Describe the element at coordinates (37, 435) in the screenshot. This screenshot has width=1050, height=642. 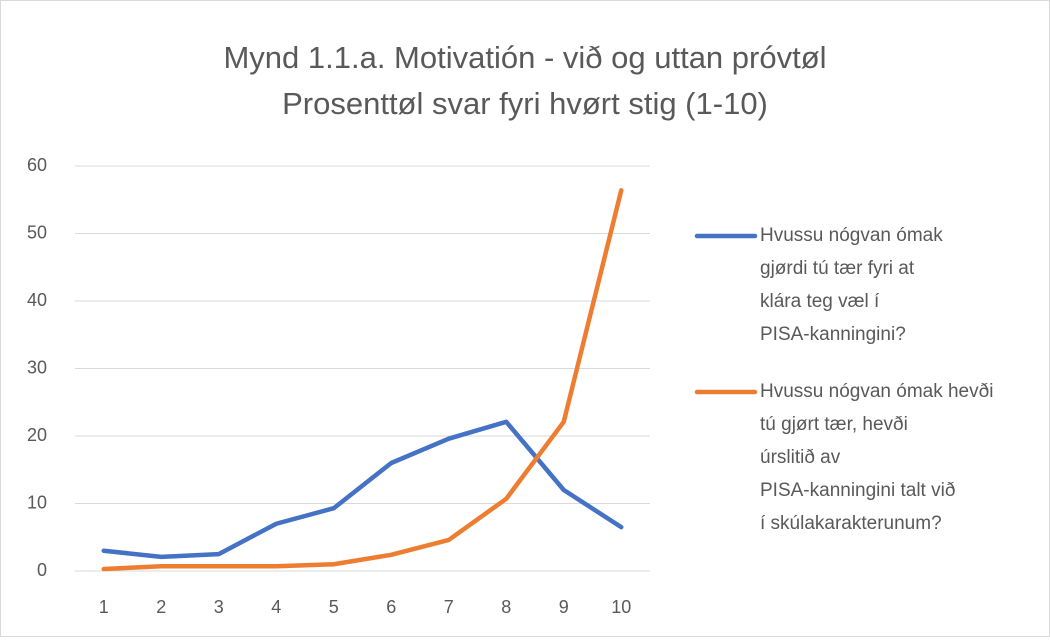
I see `y-tick-label: 20` at that location.